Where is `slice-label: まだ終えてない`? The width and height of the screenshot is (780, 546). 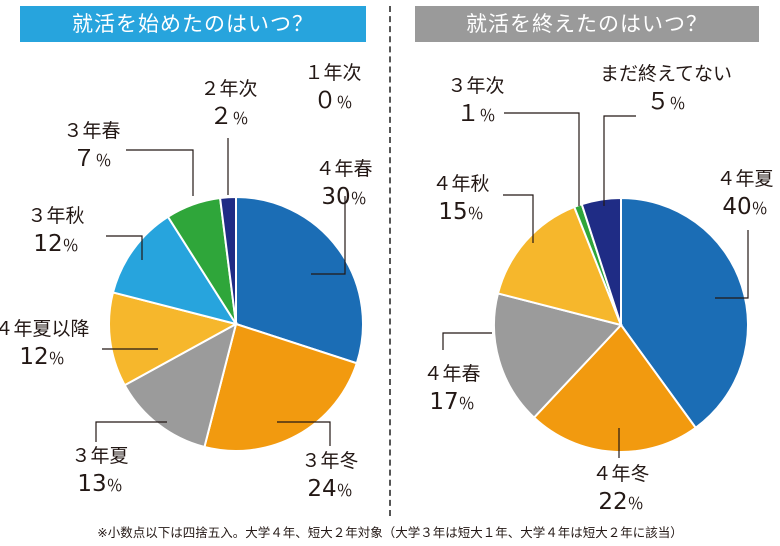 slice-label: まだ終えてない is located at coordinates (666, 74).